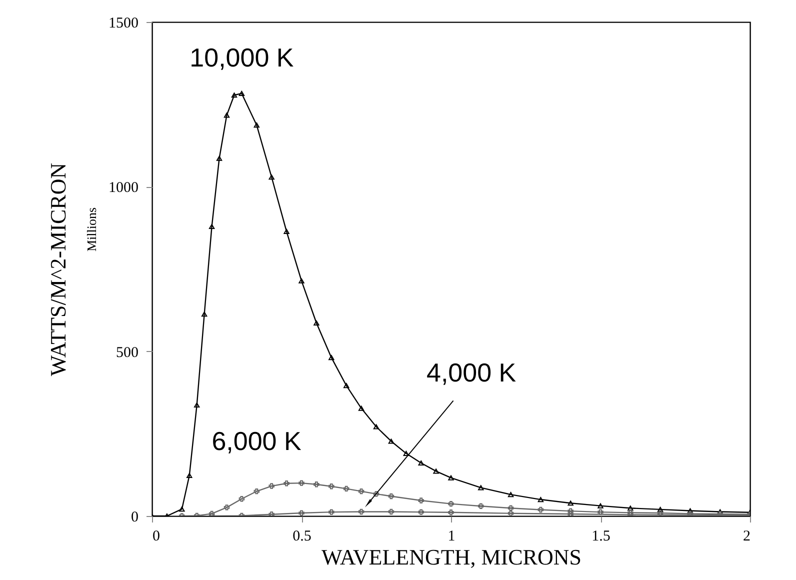  I want to click on x-tick-label: 2, so click(746, 536).